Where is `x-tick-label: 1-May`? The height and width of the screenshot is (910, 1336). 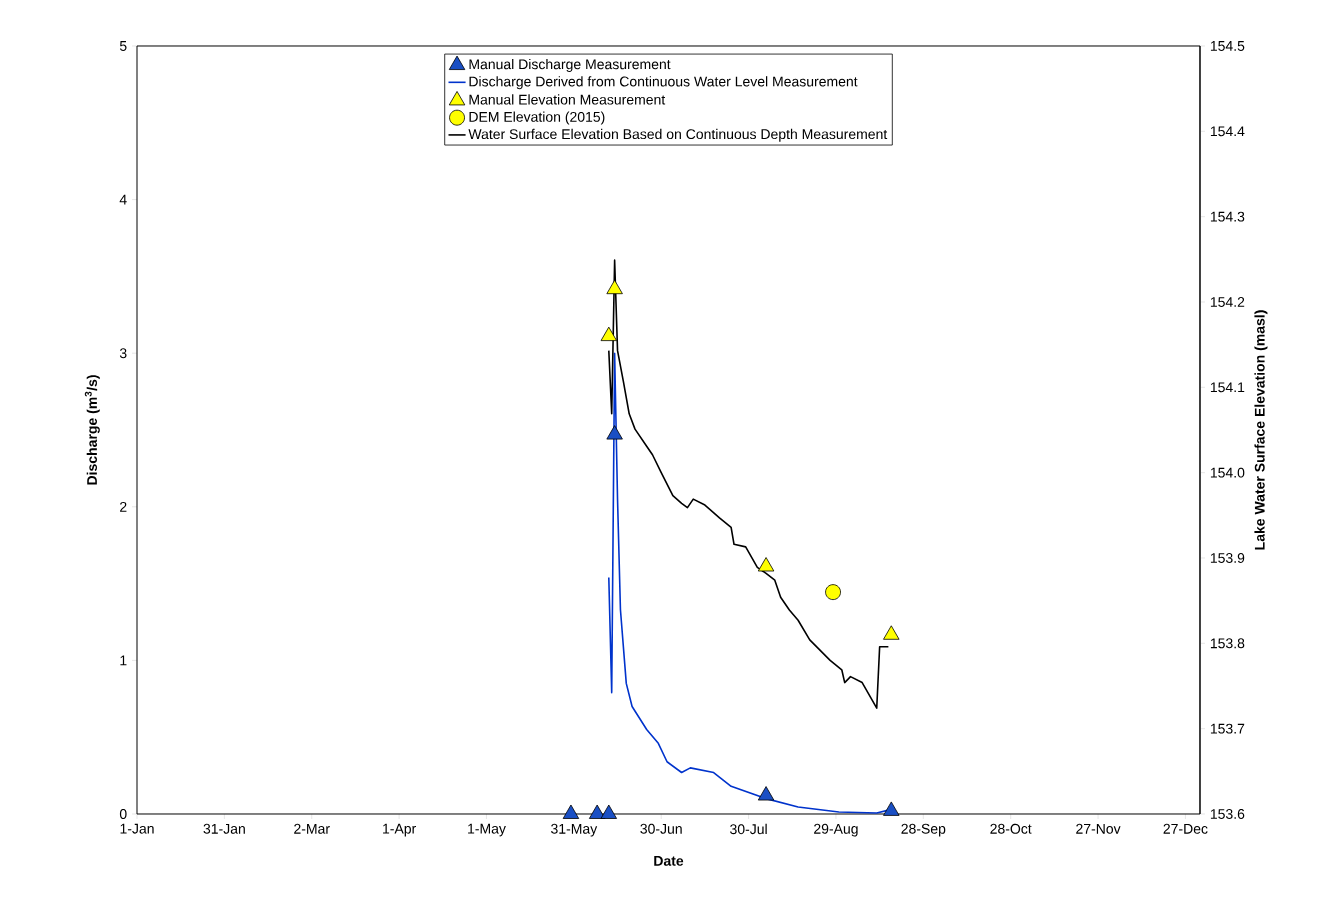
x-tick-label: 1-May is located at coordinates (487, 830).